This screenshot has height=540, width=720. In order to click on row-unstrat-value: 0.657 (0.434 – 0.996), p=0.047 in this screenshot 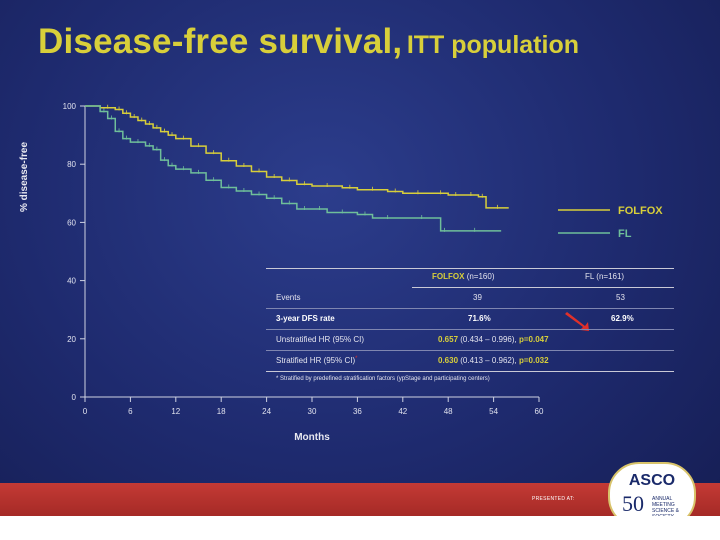, I will do `click(493, 339)`.